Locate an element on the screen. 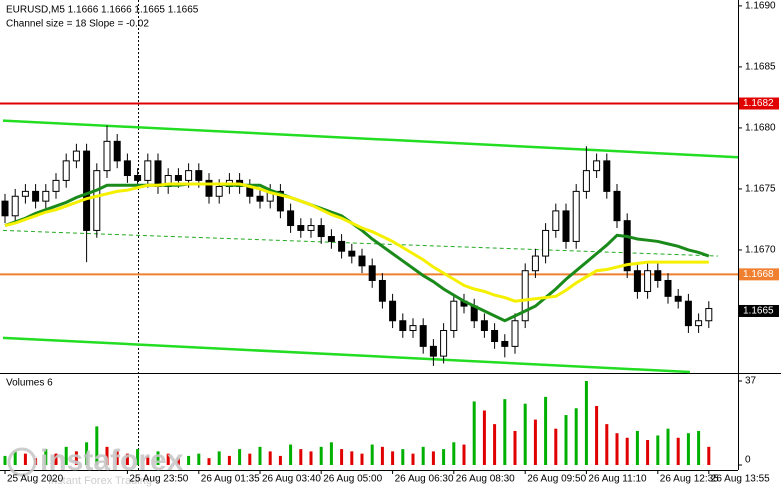 The height and width of the screenshot is (489, 781). watermark: instaforex Instant Forex Trading is located at coordinates (95, 465).